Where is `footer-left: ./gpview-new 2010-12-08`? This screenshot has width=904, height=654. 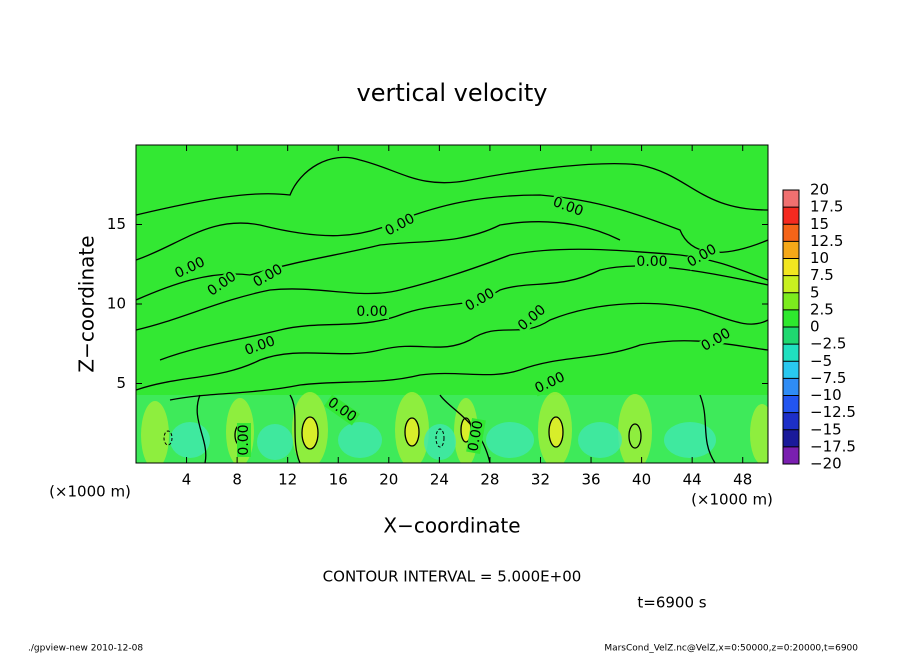 footer-left: ./gpview-new 2010-12-08 is located at coordinates (85, 649).